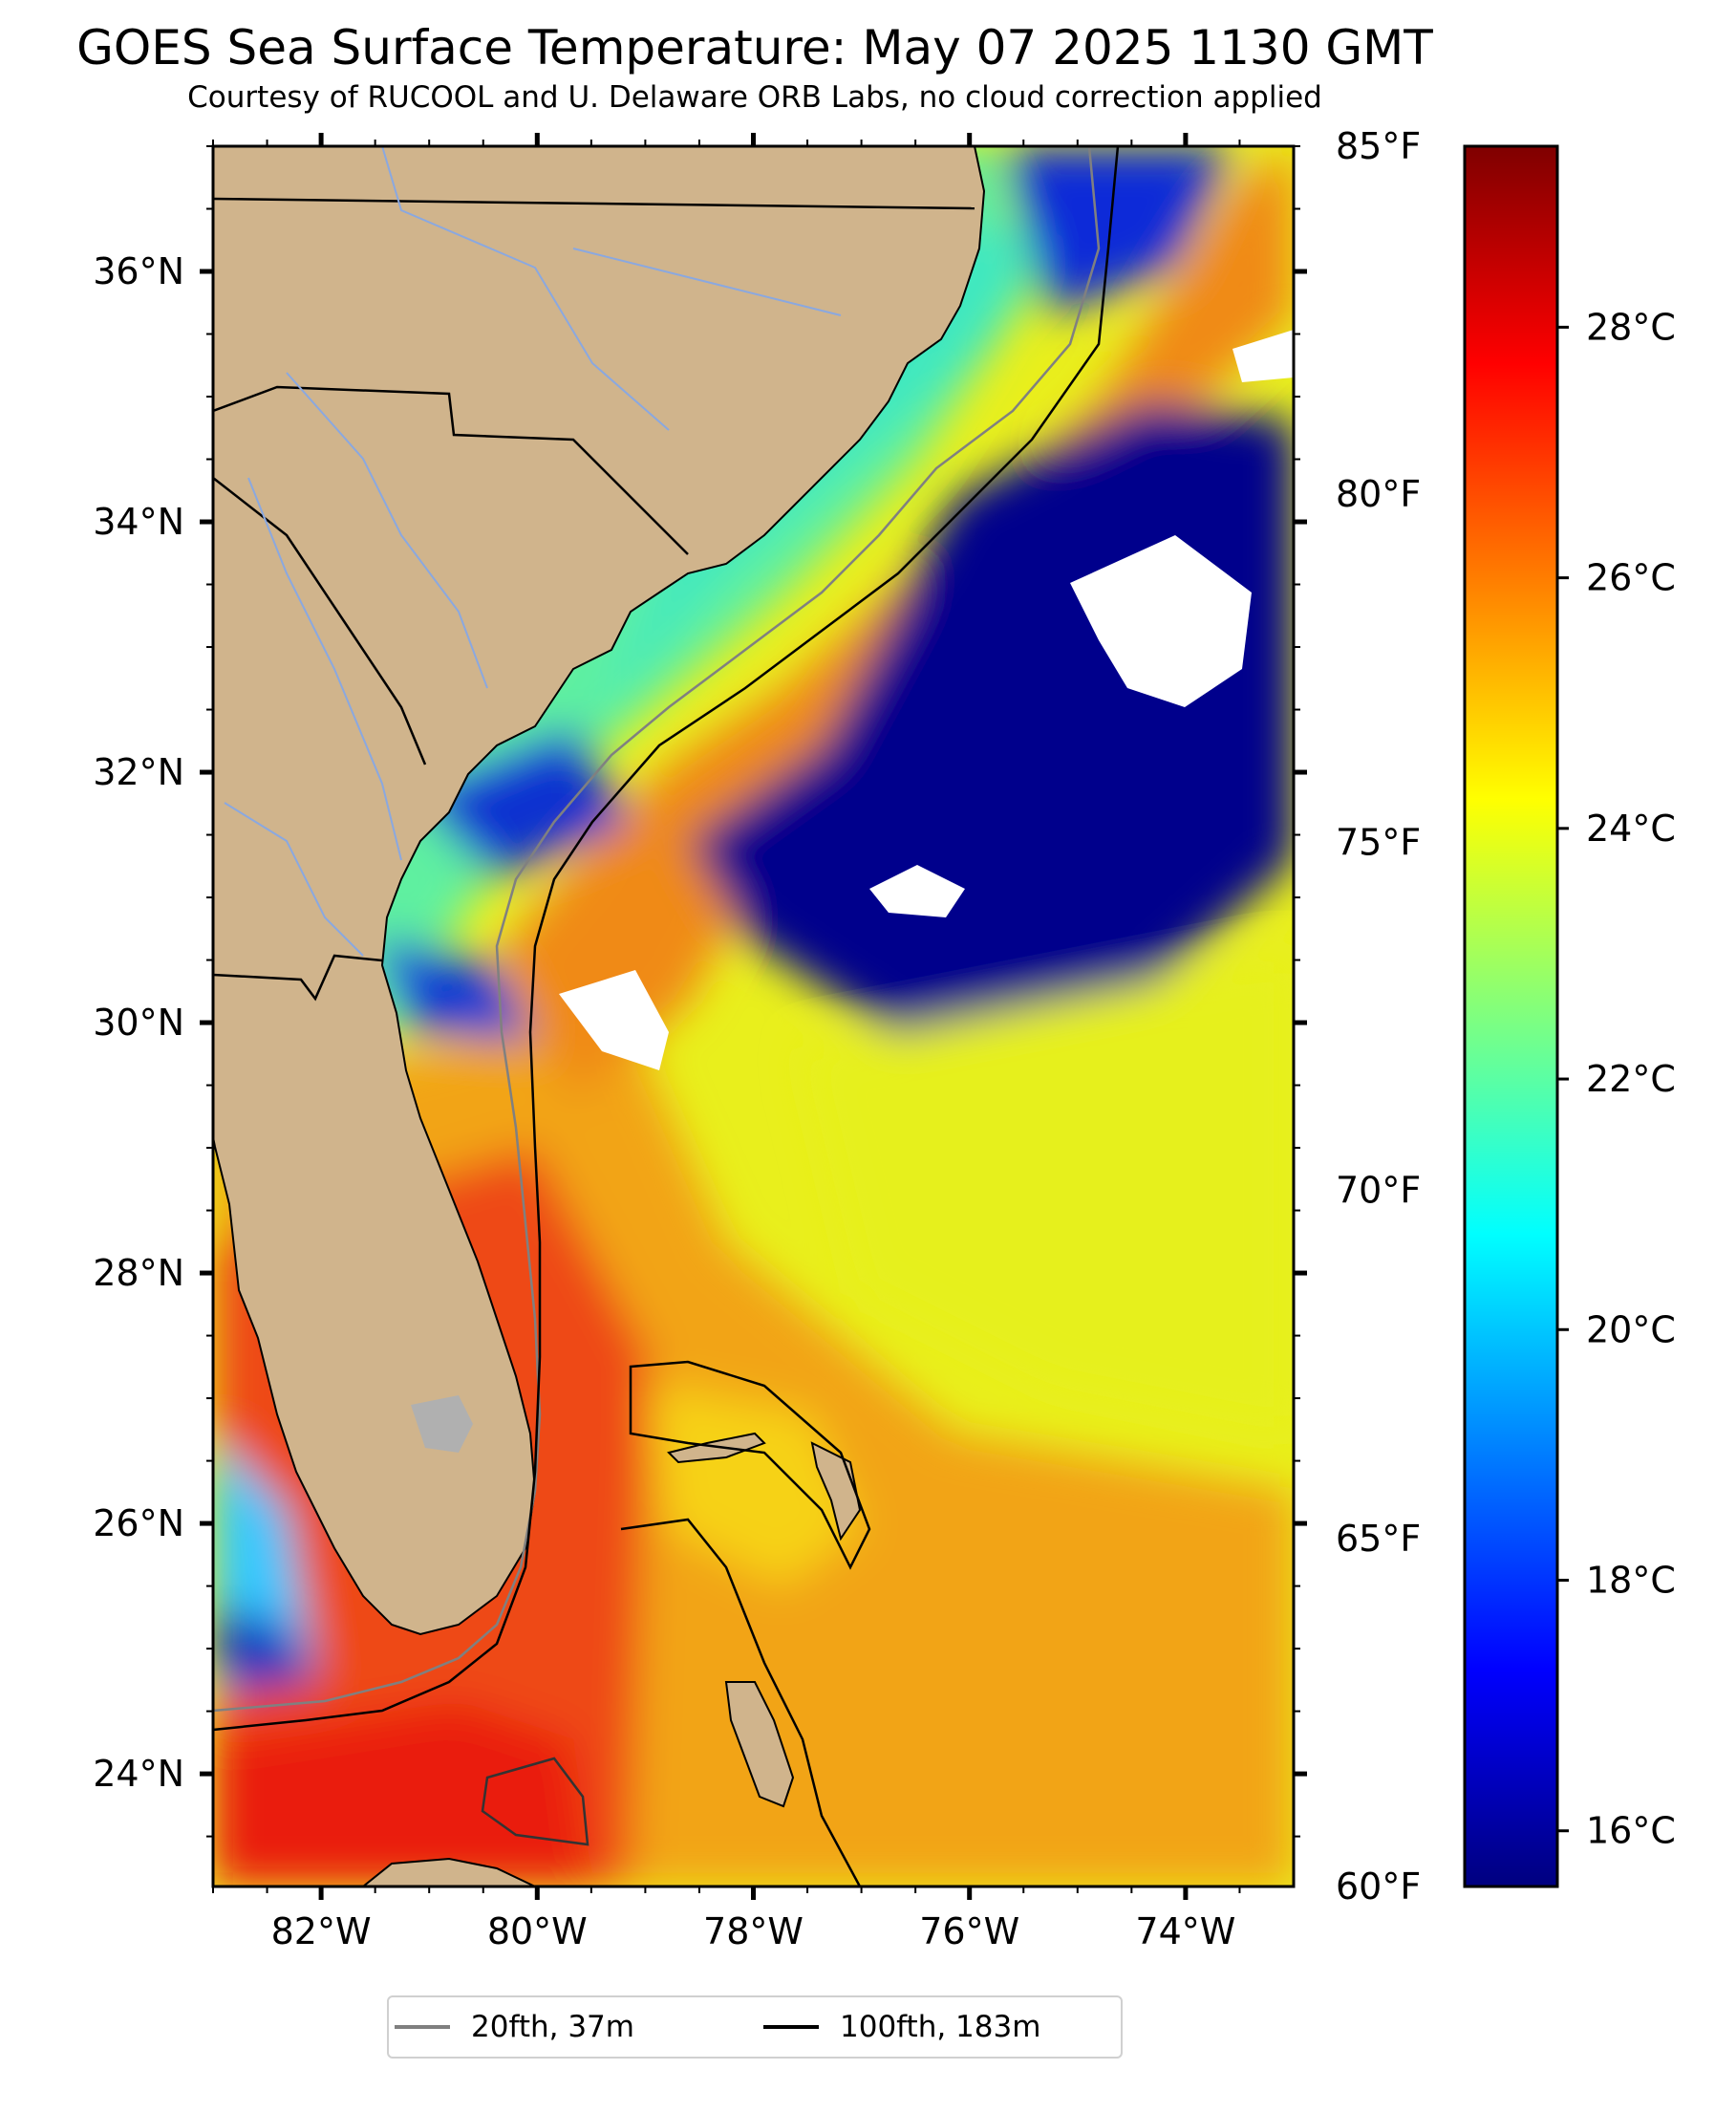 The width and height of the screenshot is (1736, 2113). I want to click on latitude-labels: 24°N 26°N 28°N 30°N 32°N 34°N 36°N, so click(138, 1023).